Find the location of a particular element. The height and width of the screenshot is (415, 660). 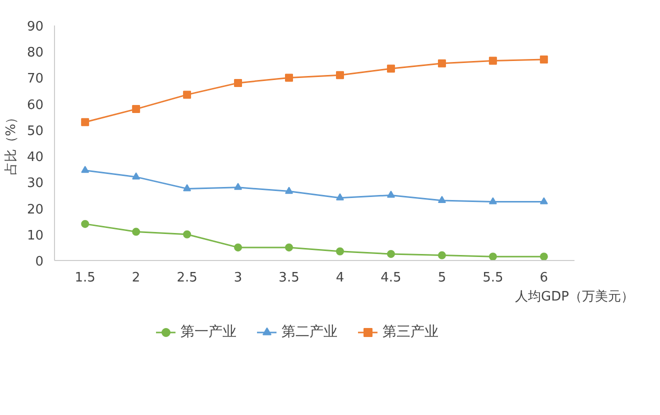

y-tick-label: 40 is located at coordinates (35, 158).